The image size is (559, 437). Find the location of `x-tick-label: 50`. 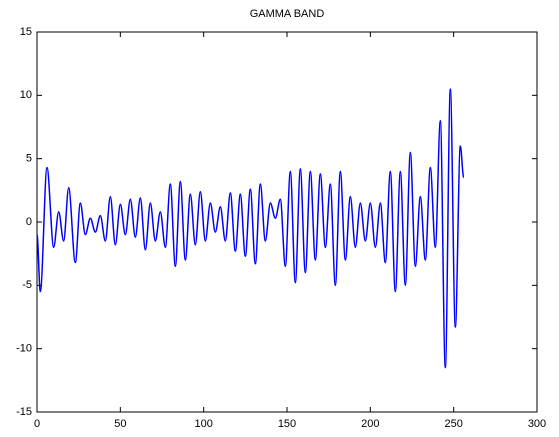

x-tick-label: 50 is located at coordinates (120, 424).